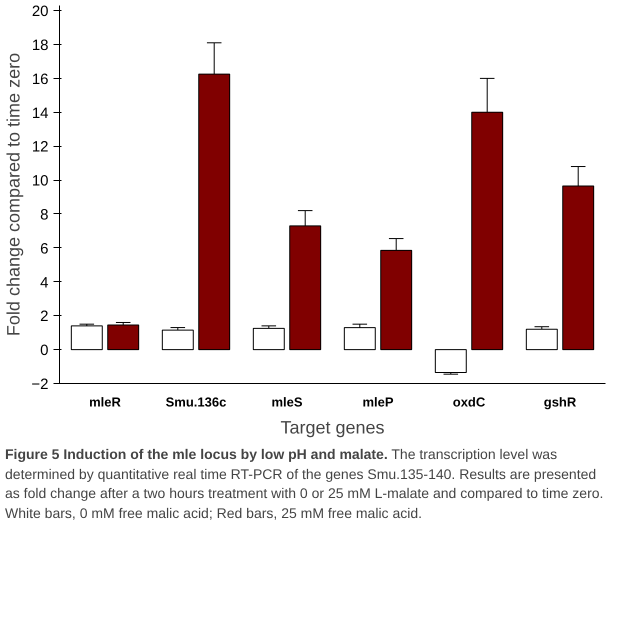 This screenshot has height=625, width=625. What do you see at coordinates (44, 283) in the screenshot?
I see `y-tick-label: 4` at bounding box center [44, 283].